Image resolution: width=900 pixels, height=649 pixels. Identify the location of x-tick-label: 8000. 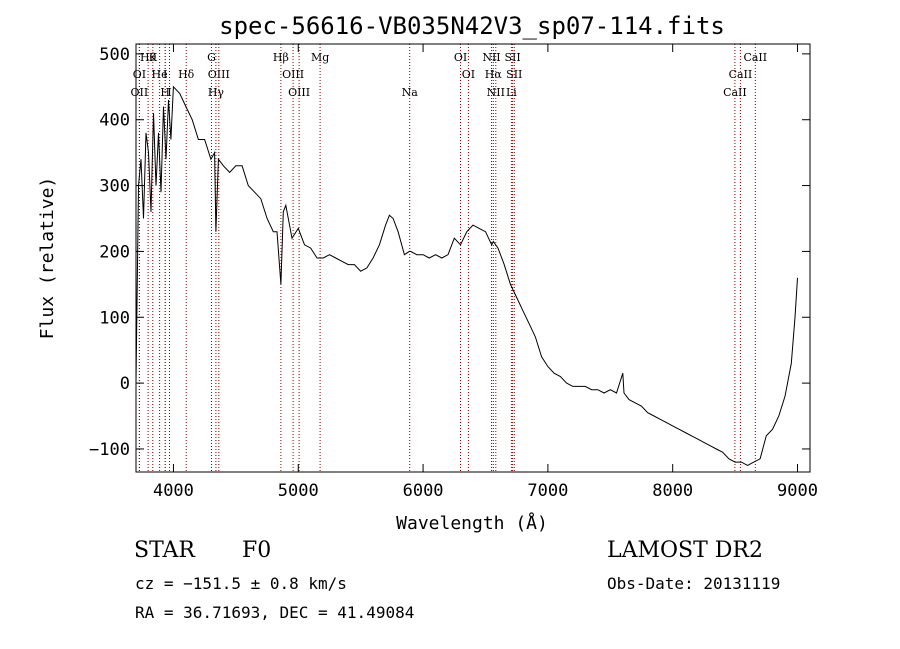
(672, 491).